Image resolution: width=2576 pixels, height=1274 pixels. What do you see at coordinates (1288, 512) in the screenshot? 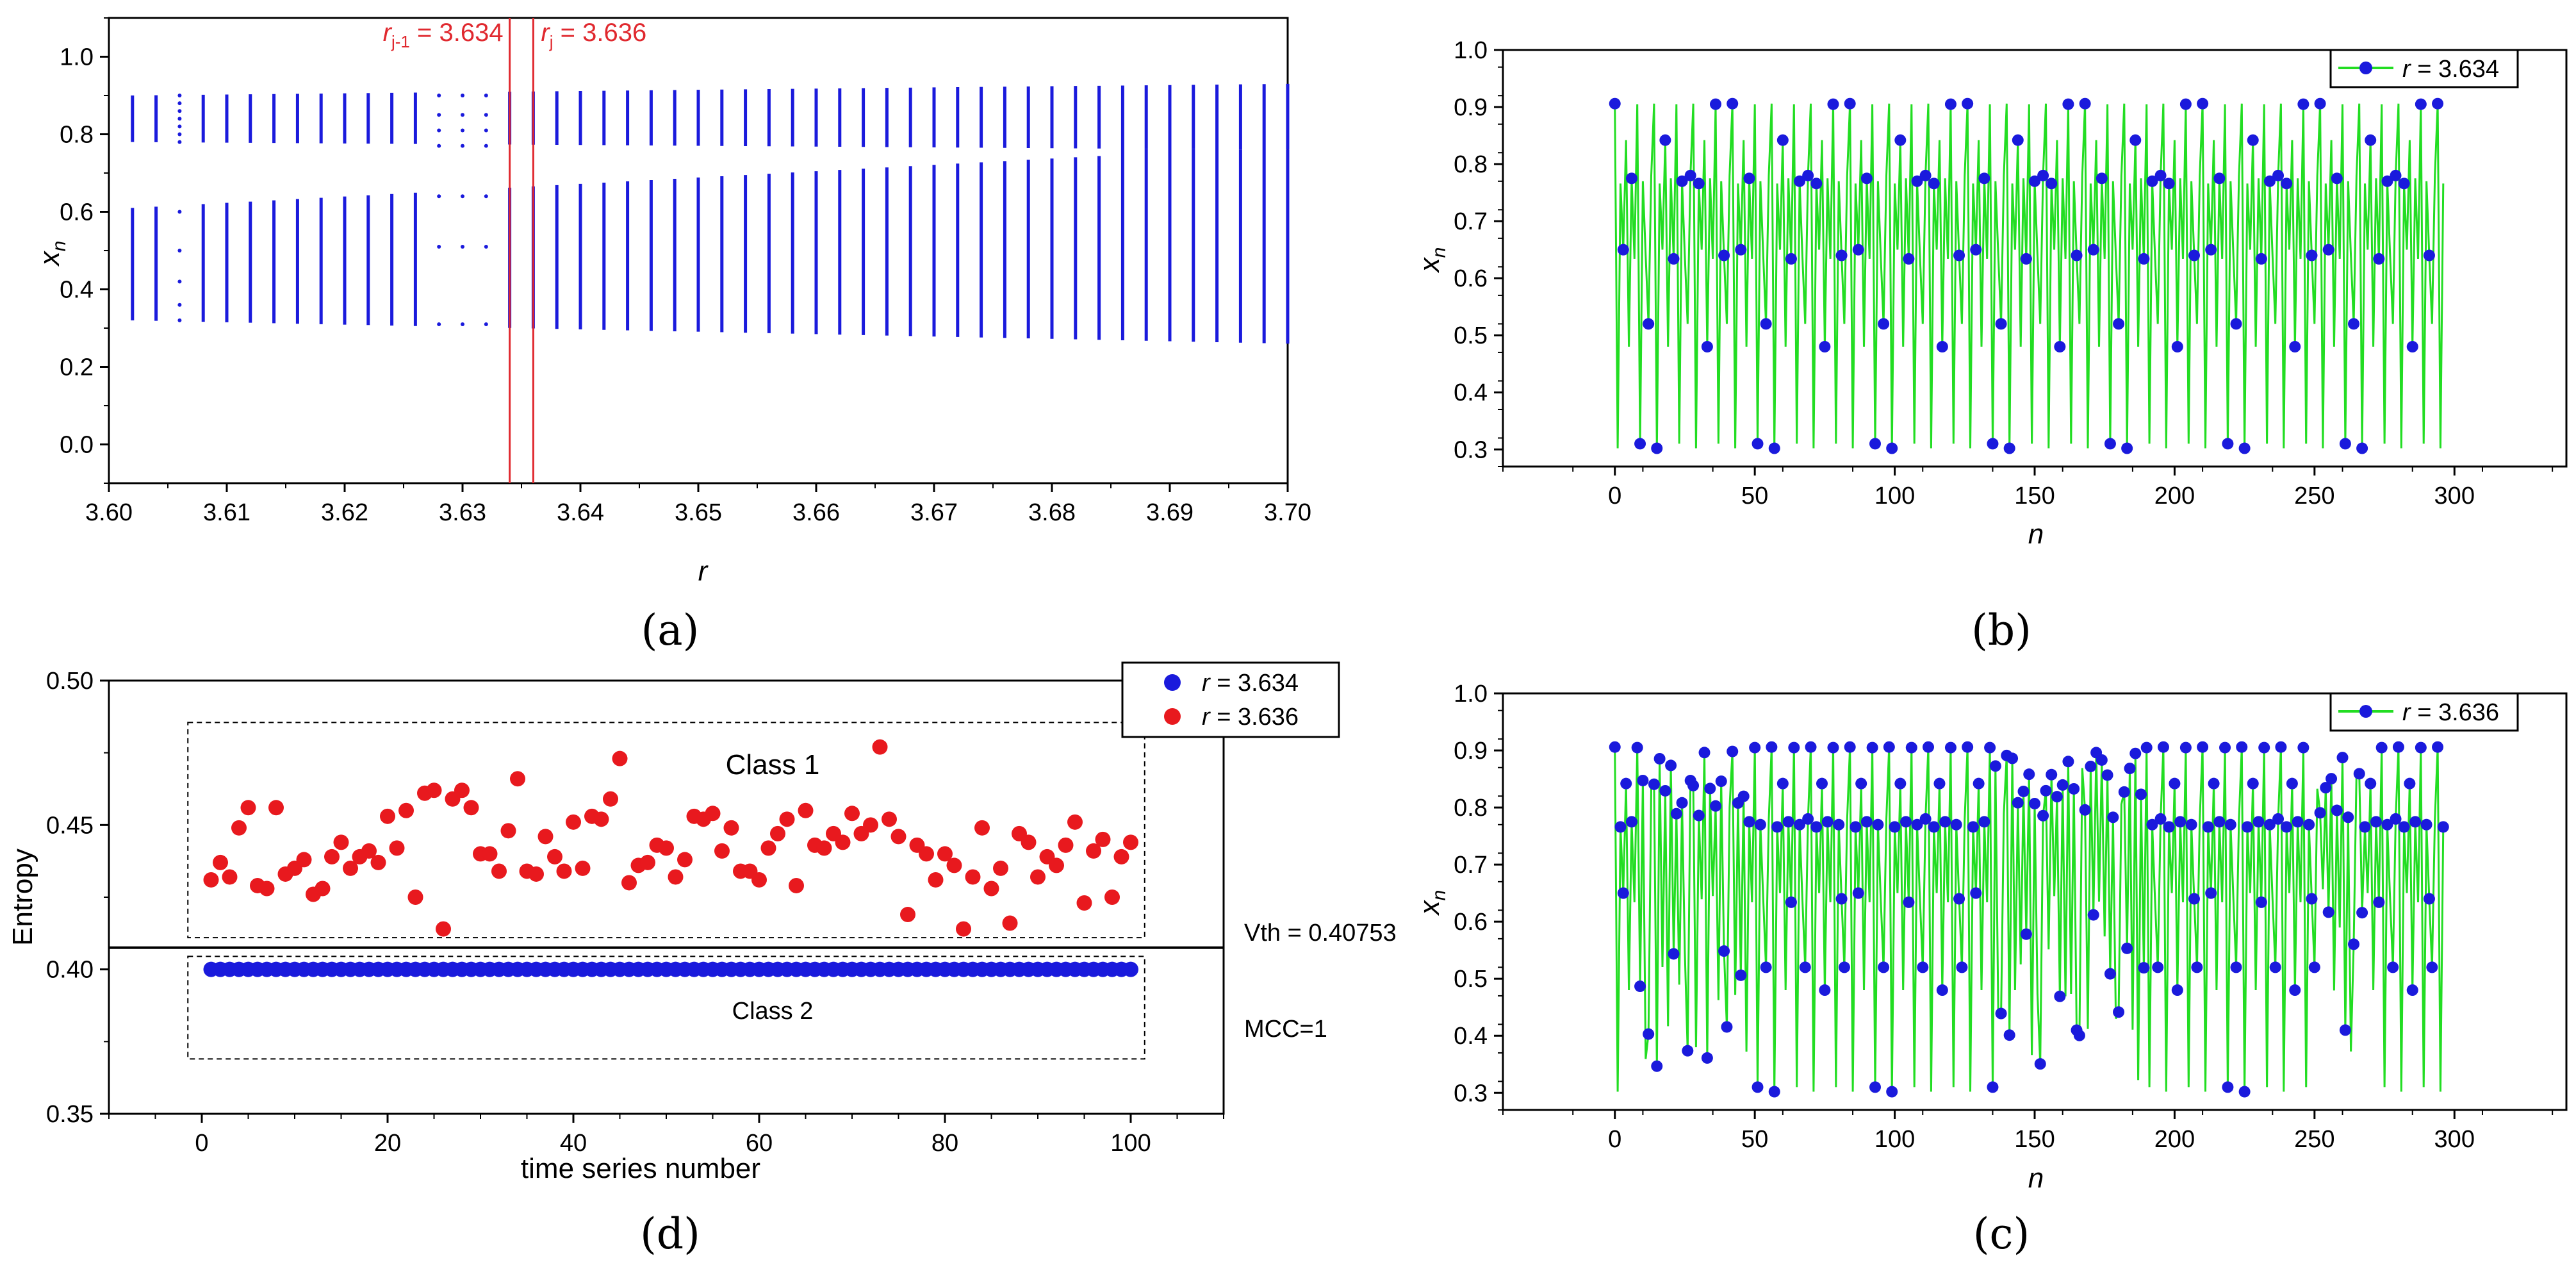
I see `panel-a-xtick-label: 3.70` at bounding box center [1288, 512].